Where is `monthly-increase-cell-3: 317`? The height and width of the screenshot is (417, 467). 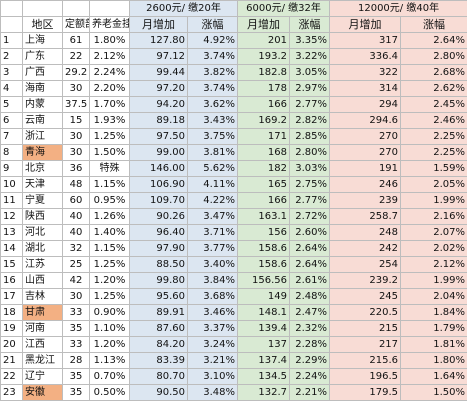 monthly-increase-cell-3: 317 is located at coordinates (365, 40).